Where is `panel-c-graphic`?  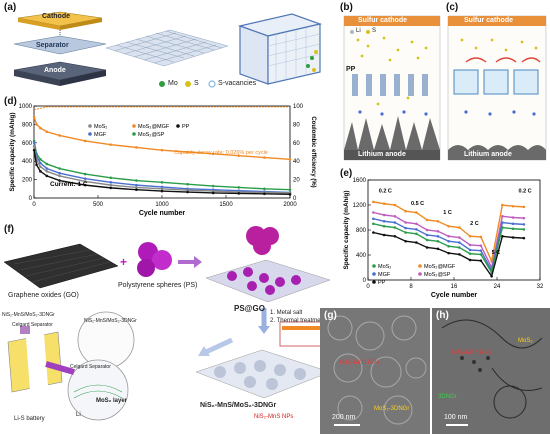
panel-c-graphic is located at coordinates (497, 88).